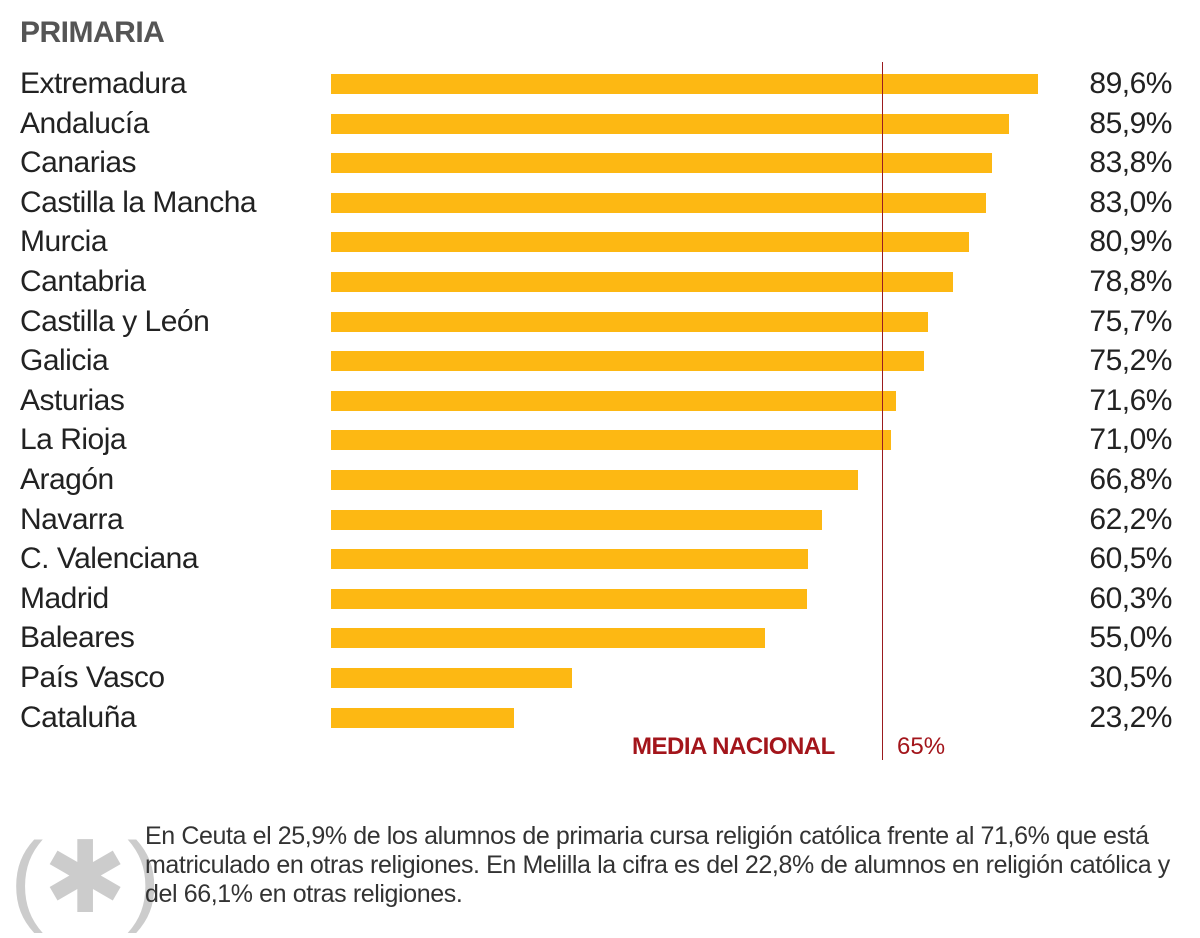 The height and width of the screenshot is (938, 1200). I want to click on category-label: Cataluña, so click(78, 717).